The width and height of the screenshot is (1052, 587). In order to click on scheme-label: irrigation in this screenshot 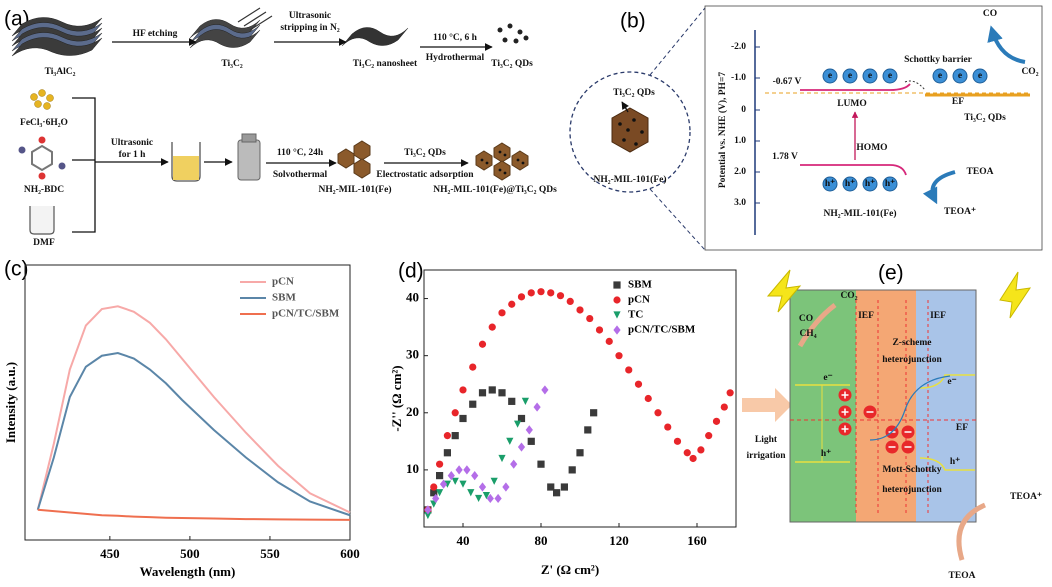, I will do `click(766, 456)`.